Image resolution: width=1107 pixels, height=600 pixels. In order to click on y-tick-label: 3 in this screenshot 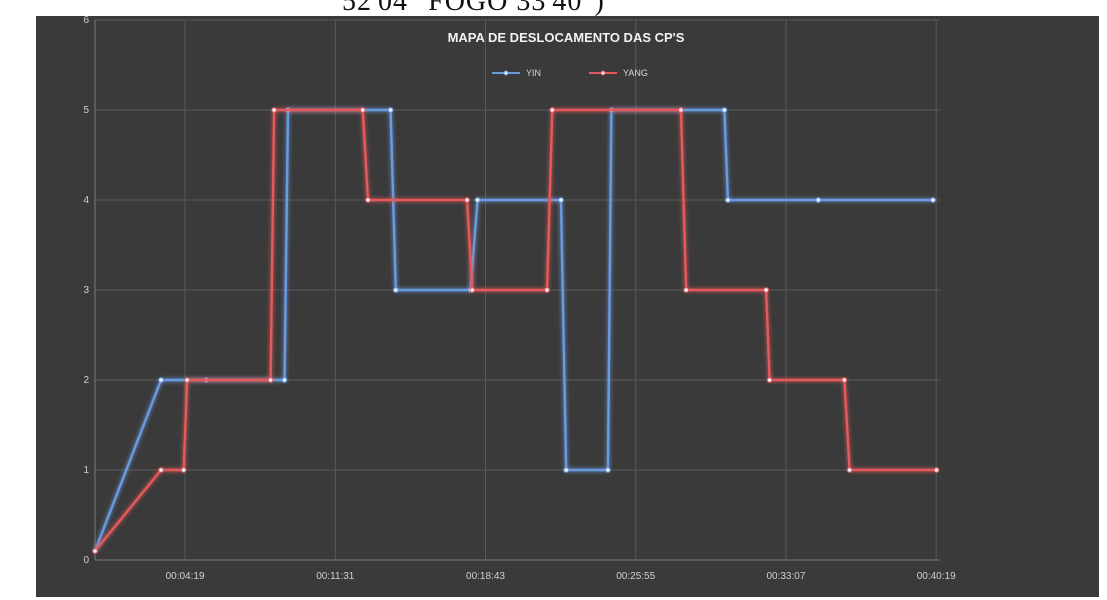, I will do `click(86, 290)`.